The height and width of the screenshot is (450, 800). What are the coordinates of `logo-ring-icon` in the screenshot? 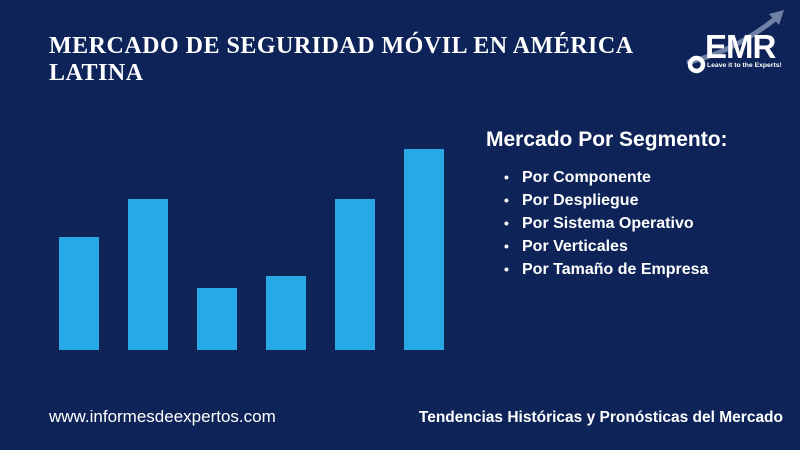 It's located at (696, 64).